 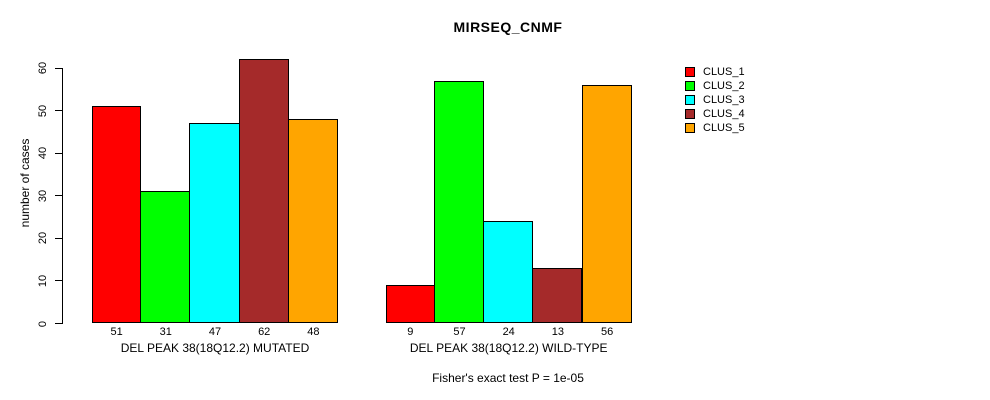 What do you see at coordinates (508, 27) in the screenshot?
I see `chart-title: MIRSEQ_CNMF` at bounding box center [508, 27].